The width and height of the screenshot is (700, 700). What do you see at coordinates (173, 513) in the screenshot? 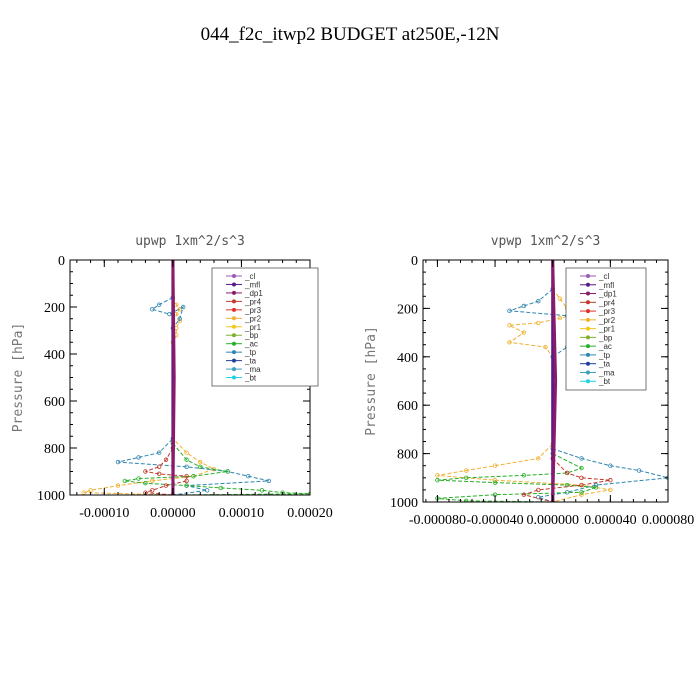
I see `x-tick-label: 0.00000` at bounding box center [173, 513].